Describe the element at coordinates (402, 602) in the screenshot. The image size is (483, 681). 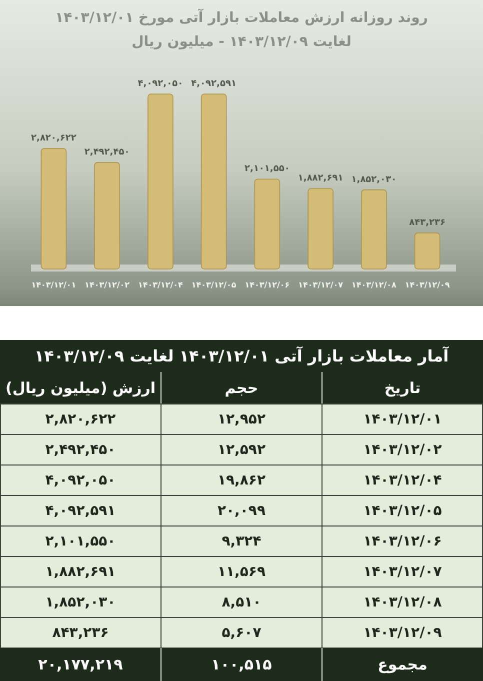
I see `category: ۱۴۰۳/۱۲/۰۸` at that location.